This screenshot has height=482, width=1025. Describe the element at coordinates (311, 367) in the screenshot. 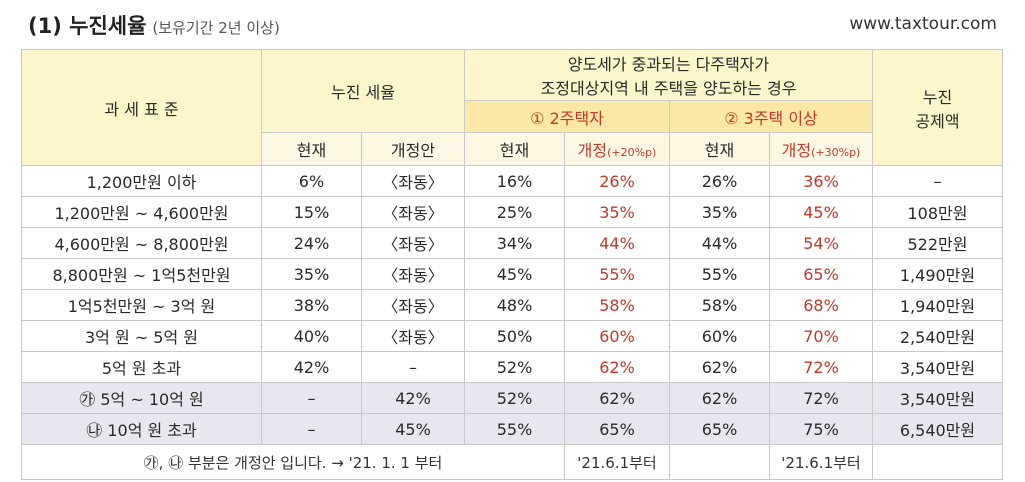

I see `cell-current: 42%` at that location.